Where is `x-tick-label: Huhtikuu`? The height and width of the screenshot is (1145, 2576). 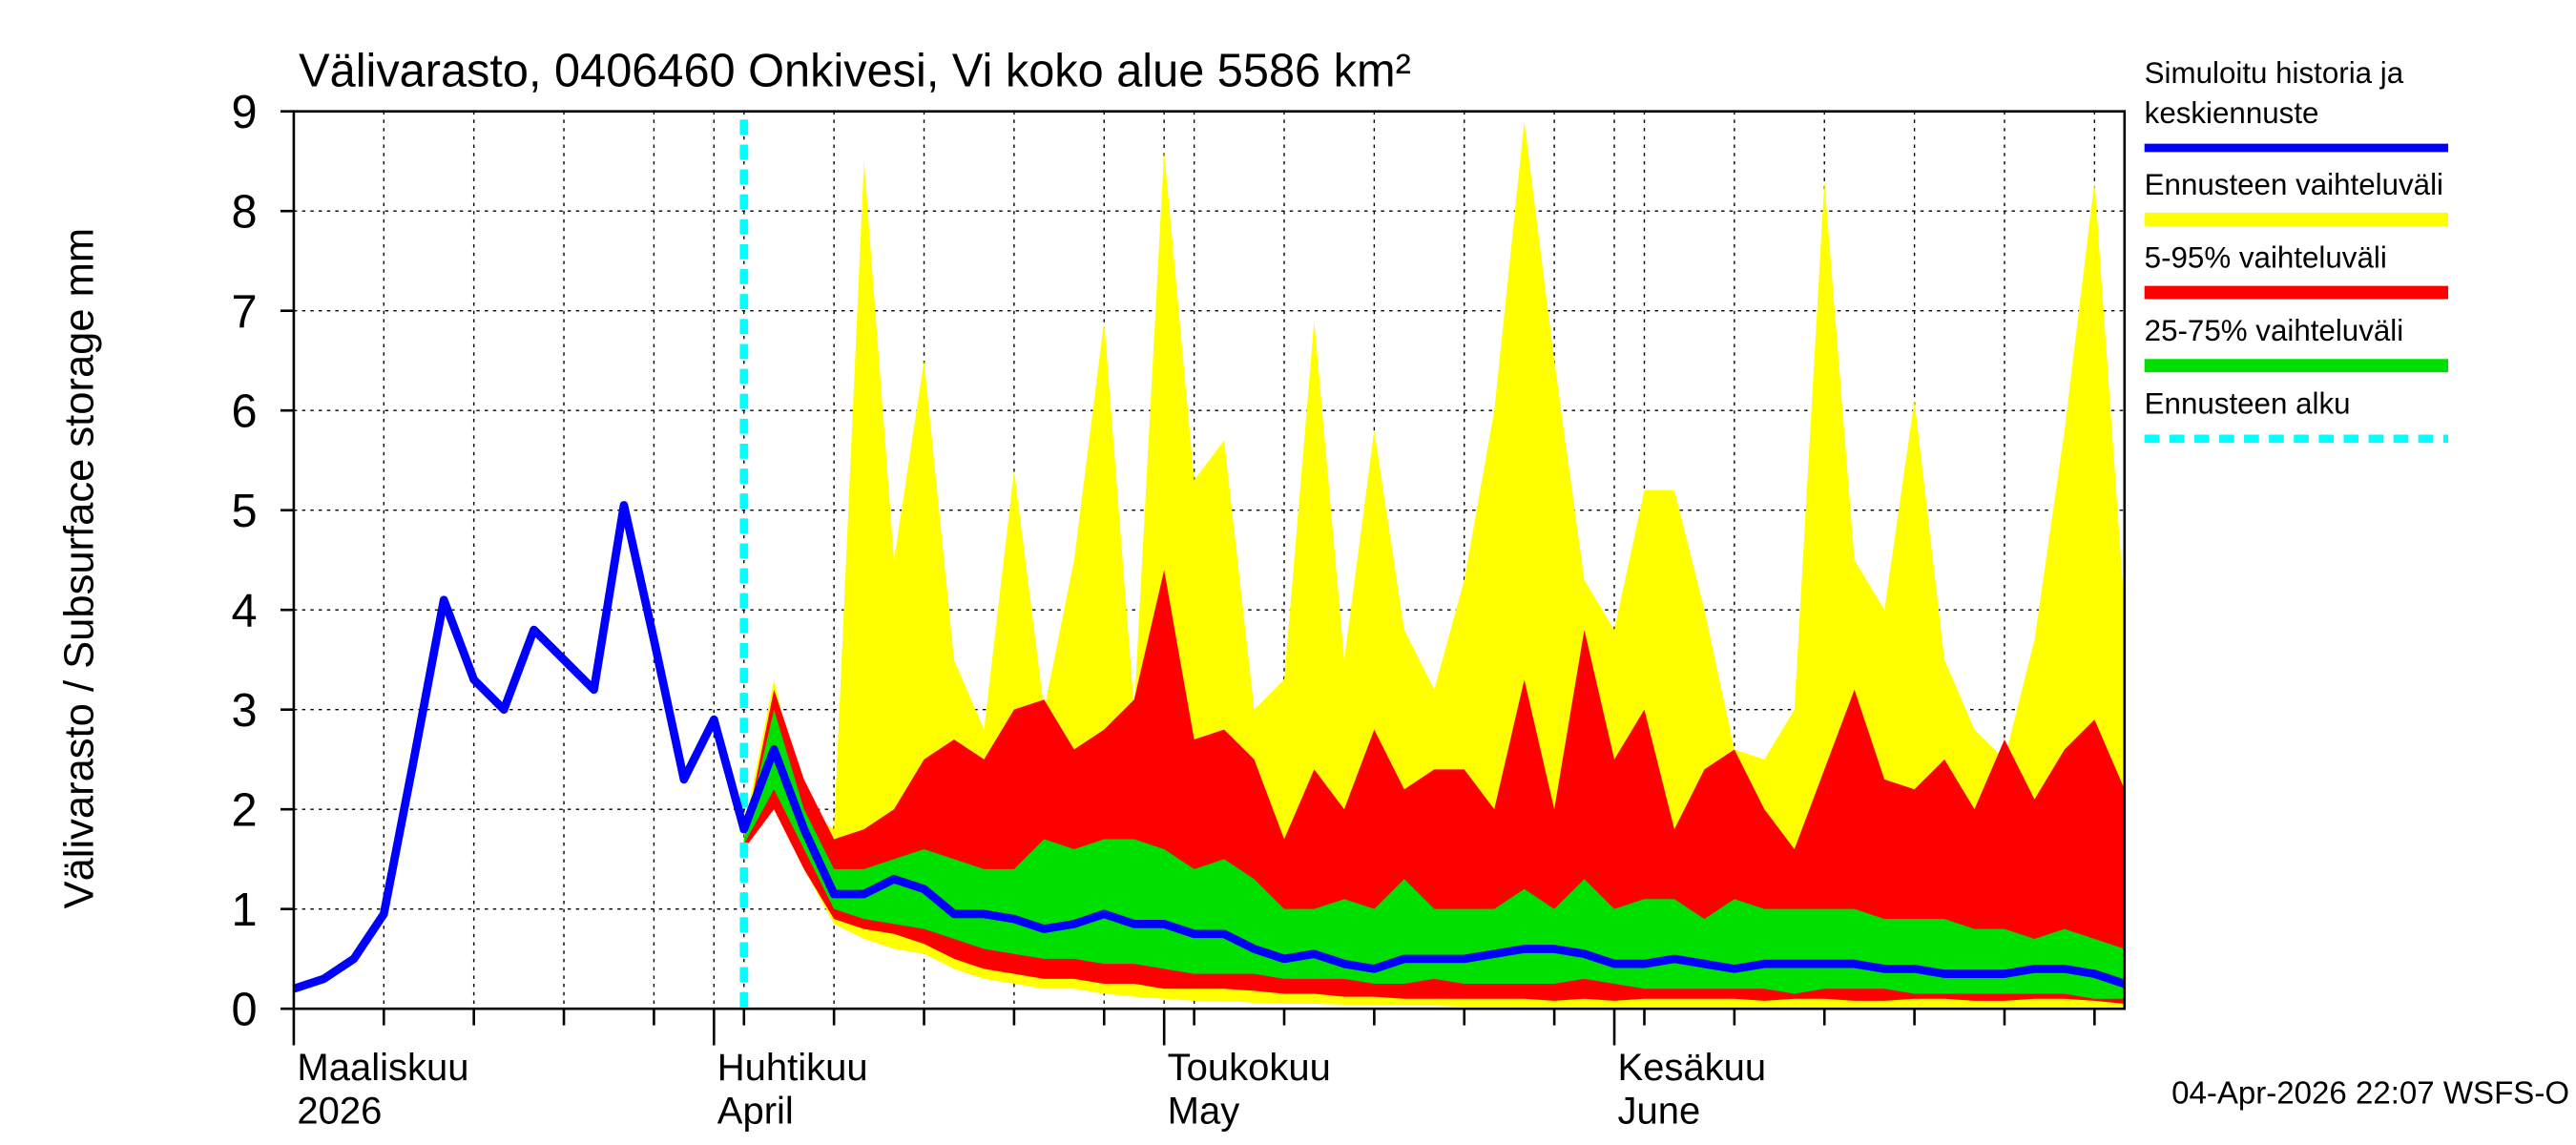 x-tick-label: Huhtikuu is located at coordinates (792, 1068).